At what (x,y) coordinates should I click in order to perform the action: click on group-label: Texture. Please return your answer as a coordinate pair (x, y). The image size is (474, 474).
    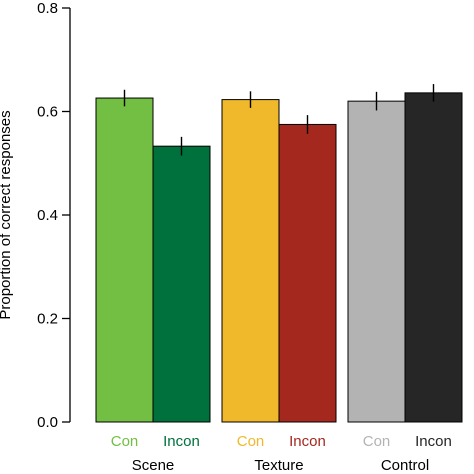
    Looking at the image, I should click on (278, 465).